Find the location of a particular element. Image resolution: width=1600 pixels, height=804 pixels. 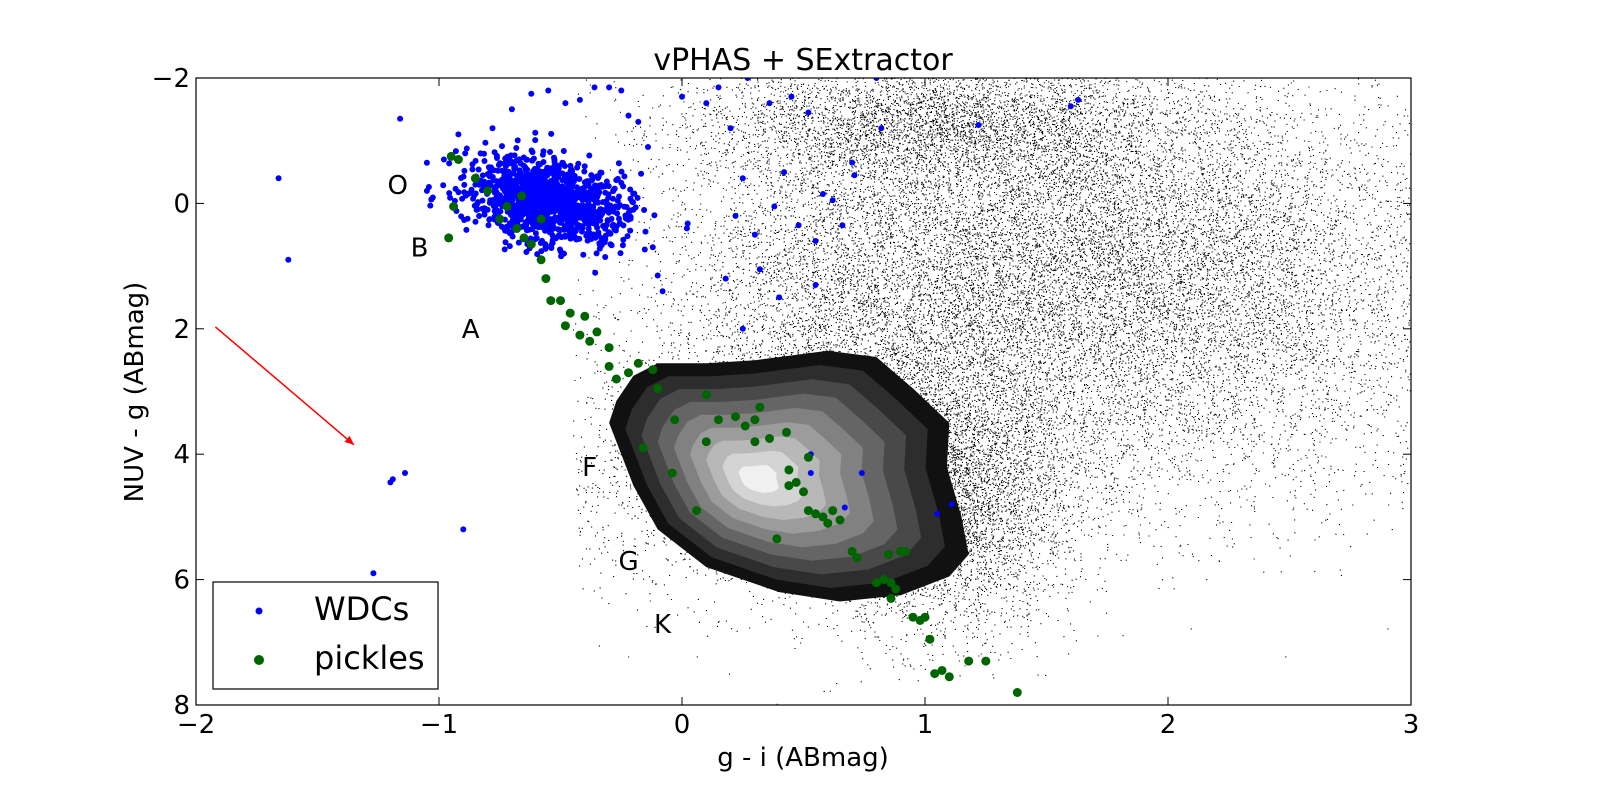

spectral-label-f: F is located at coordinates (589, 468).